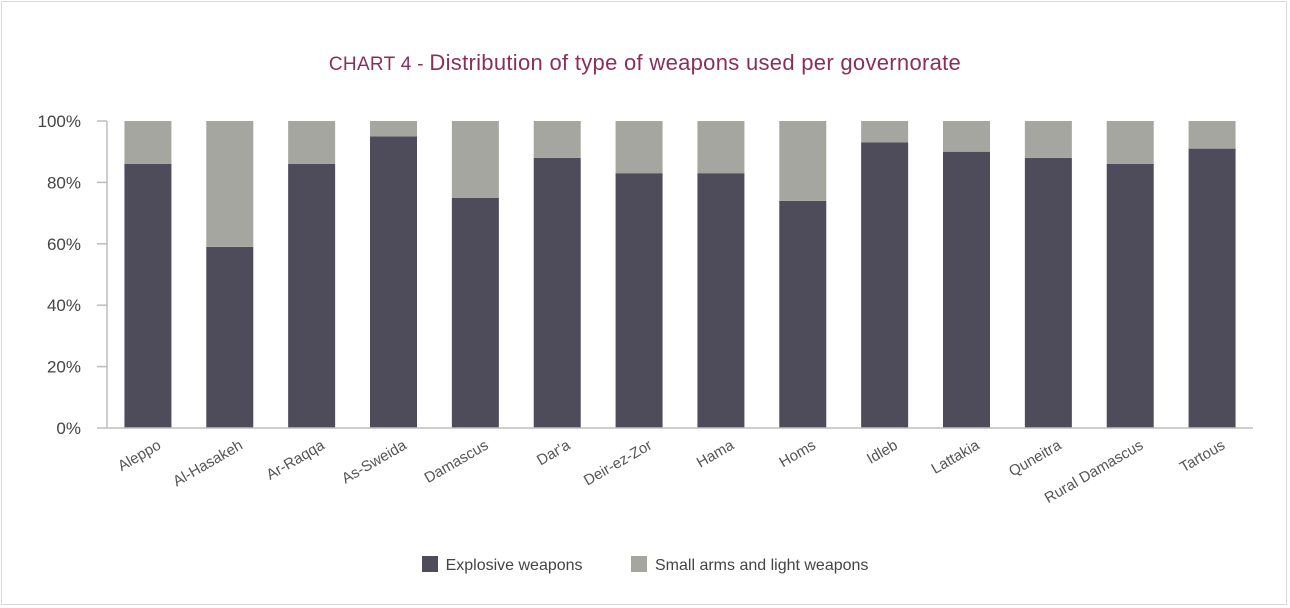  I want to click on legend-label-explosive: Explosive weapons, so click(514, 565).